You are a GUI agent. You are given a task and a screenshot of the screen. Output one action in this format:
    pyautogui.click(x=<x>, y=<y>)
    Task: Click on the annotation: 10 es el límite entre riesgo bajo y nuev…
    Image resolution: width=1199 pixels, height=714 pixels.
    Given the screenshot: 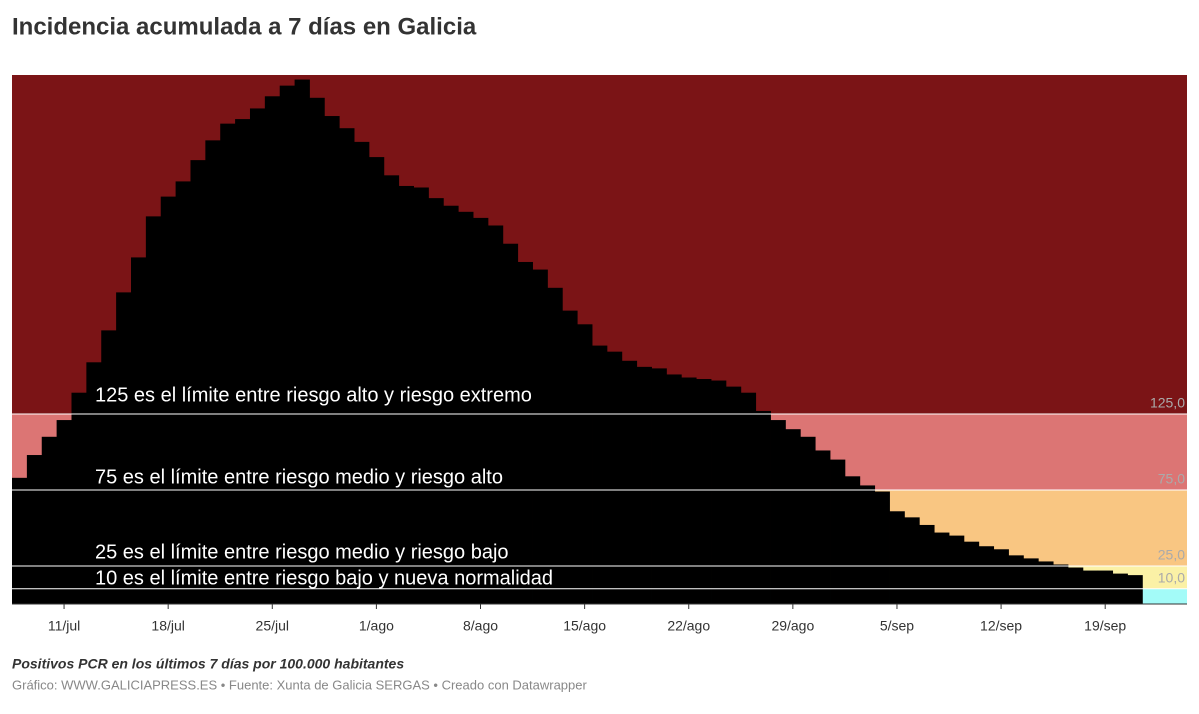 What is the action you would take?
    pyautogui.click(x=324, y=578)
    